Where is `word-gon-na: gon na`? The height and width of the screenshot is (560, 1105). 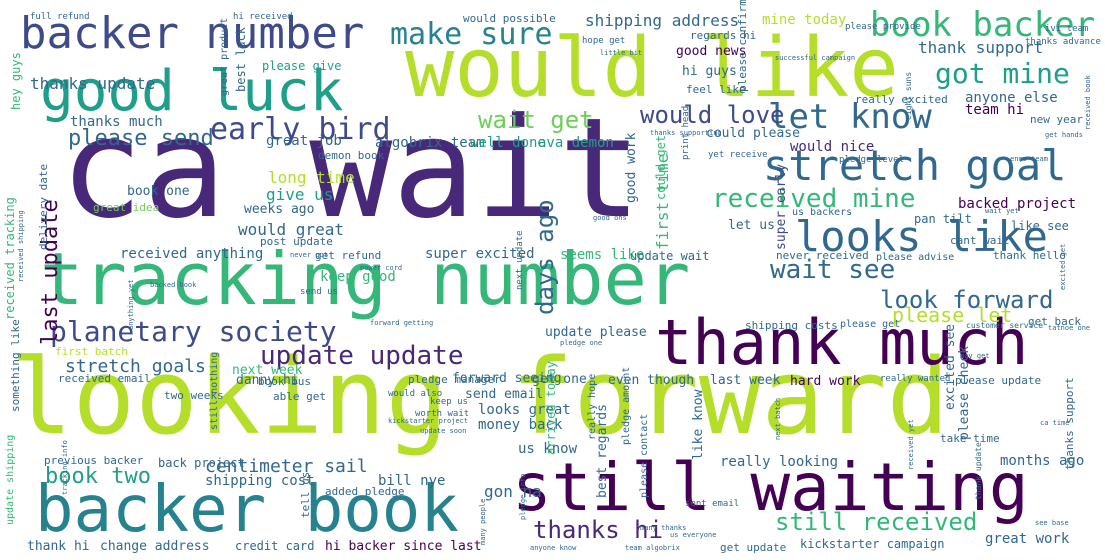
word-gon-na: gon na is located at coordinates (513, 491).